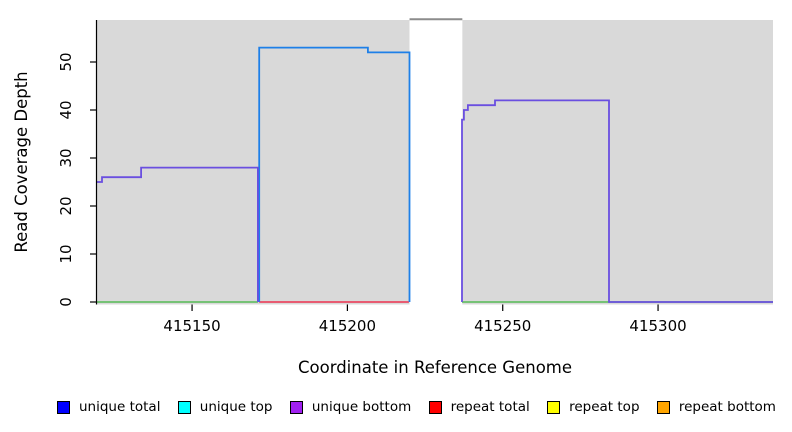 The height and width of the screenshot is (432, 792). Describe the element at coordinates (178, 234) in the screenshot. I see `series-unique-bottom-left-block` at that location.